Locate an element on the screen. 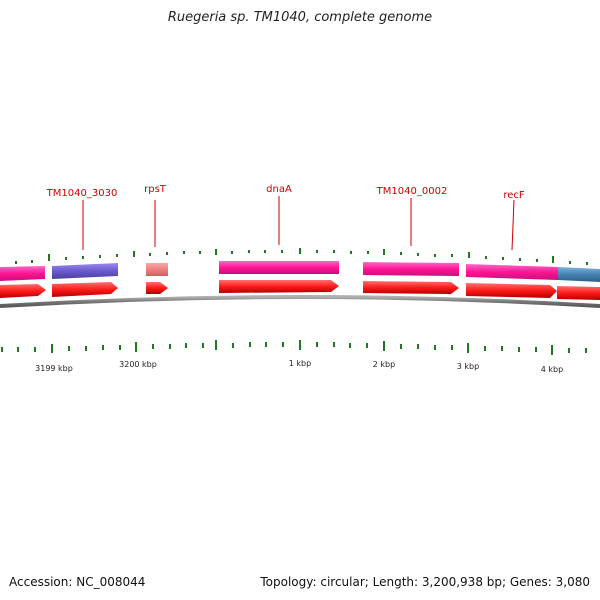 This screenshot has width=600, height=600. feature-block-blue is located at coordinates (579, 274).